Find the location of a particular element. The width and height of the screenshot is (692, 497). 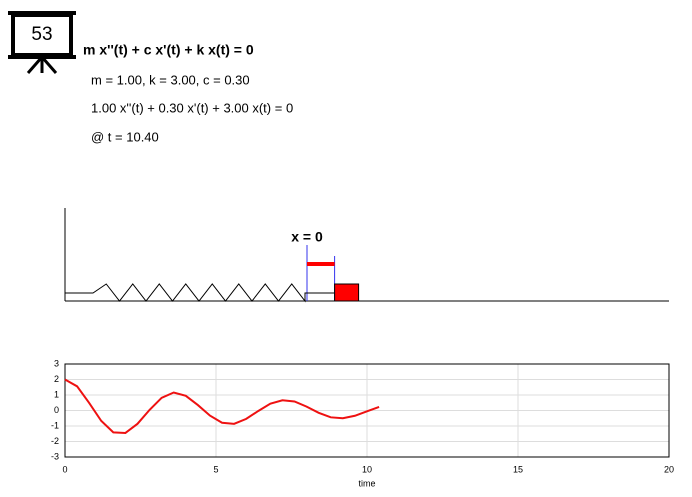

origin-label: x = 0 is located at coordinates (307, 237).